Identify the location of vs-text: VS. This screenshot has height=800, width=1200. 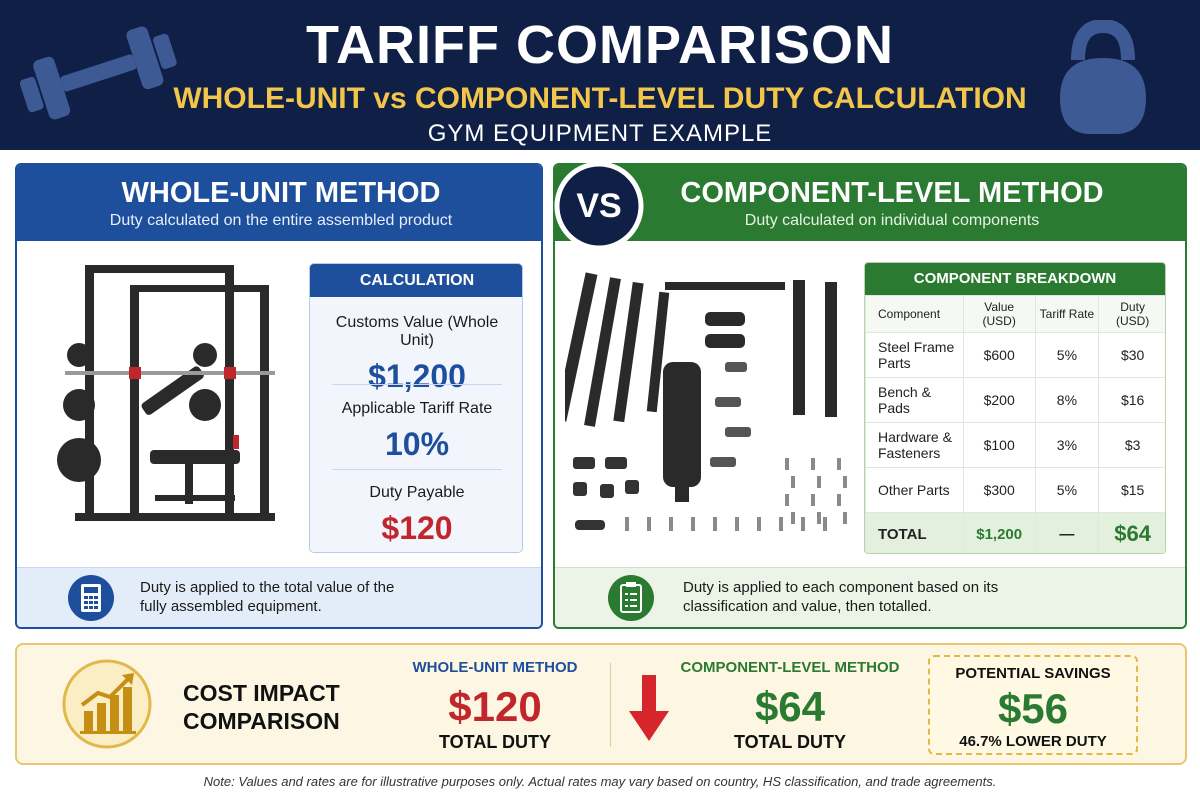
(598, 206).